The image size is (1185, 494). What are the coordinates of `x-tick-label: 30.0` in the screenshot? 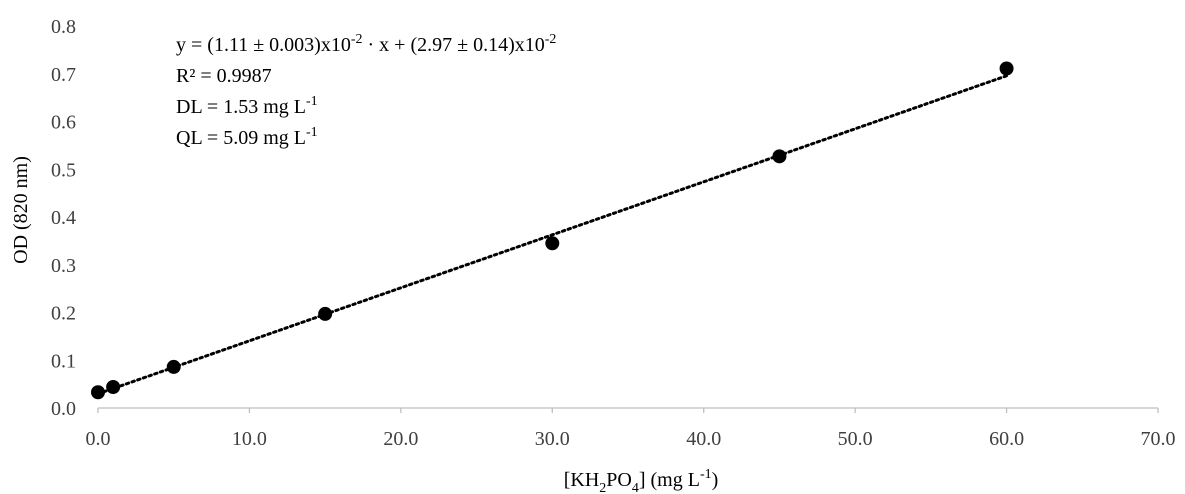 It's located at (552, 439).